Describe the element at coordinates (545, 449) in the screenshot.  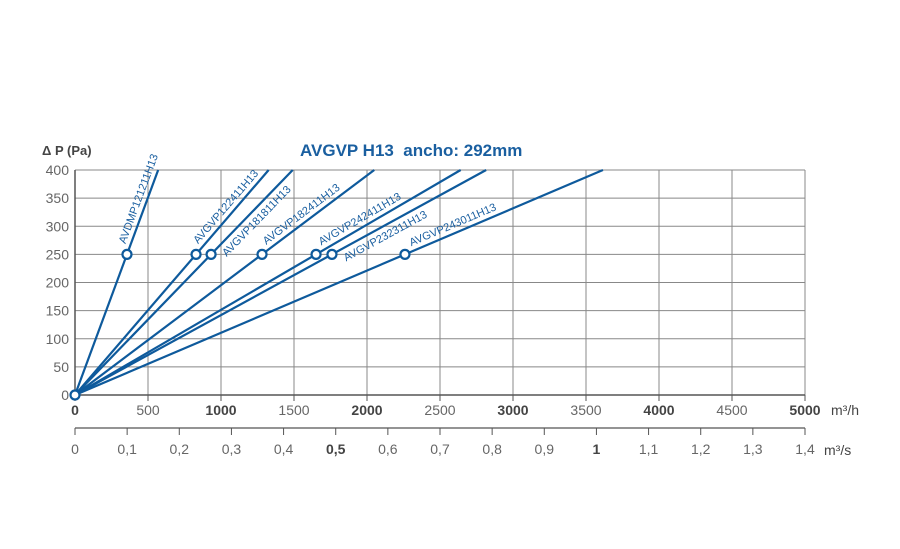
I see `x2-tick-label: 0,9` at that location.